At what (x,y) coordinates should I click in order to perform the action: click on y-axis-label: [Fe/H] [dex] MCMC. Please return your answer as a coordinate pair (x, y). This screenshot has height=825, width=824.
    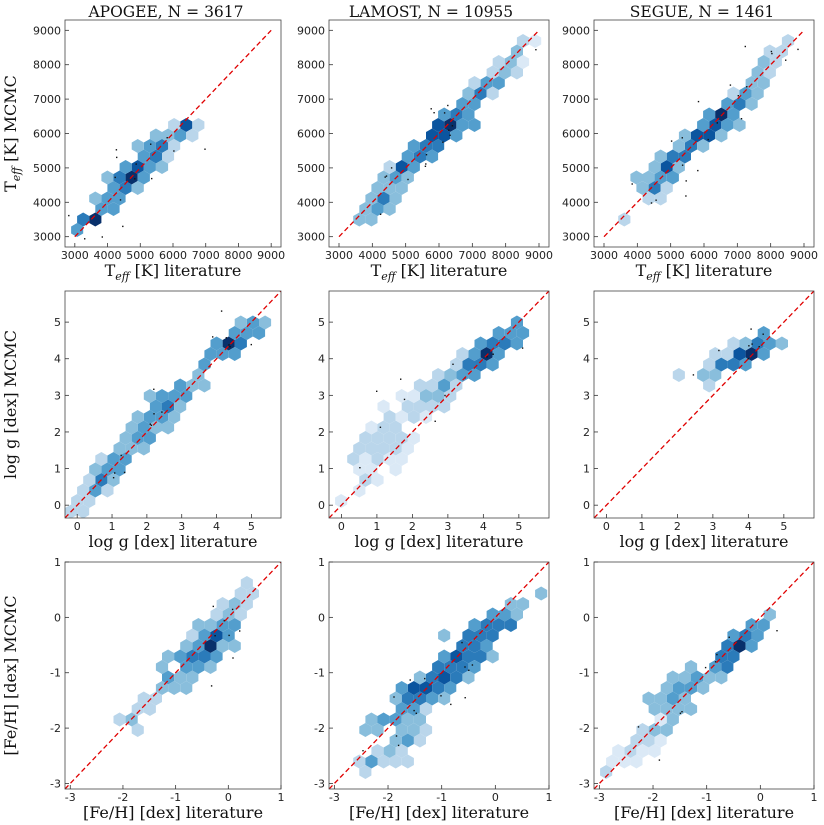
    Looking at the image, I should click on (10, 675).